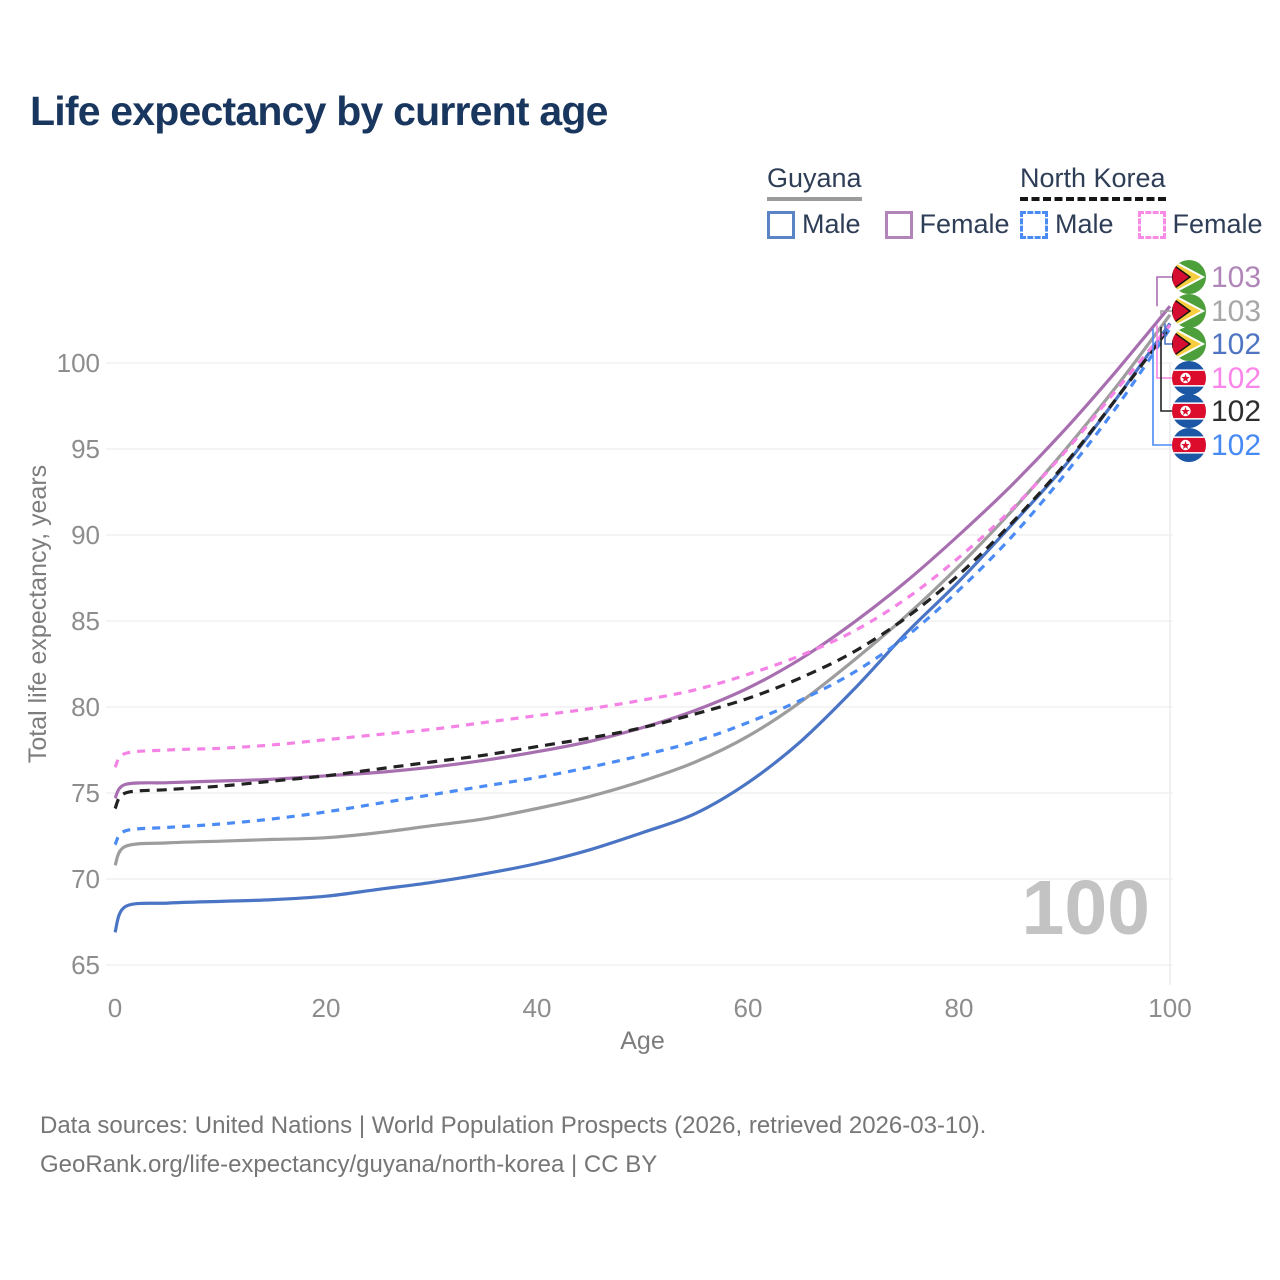 This screenshot has width=1280, height=1280. Describe the element at coordinates (85, 879) in the screenshot. I see `y-tick-label: 70` at that location.